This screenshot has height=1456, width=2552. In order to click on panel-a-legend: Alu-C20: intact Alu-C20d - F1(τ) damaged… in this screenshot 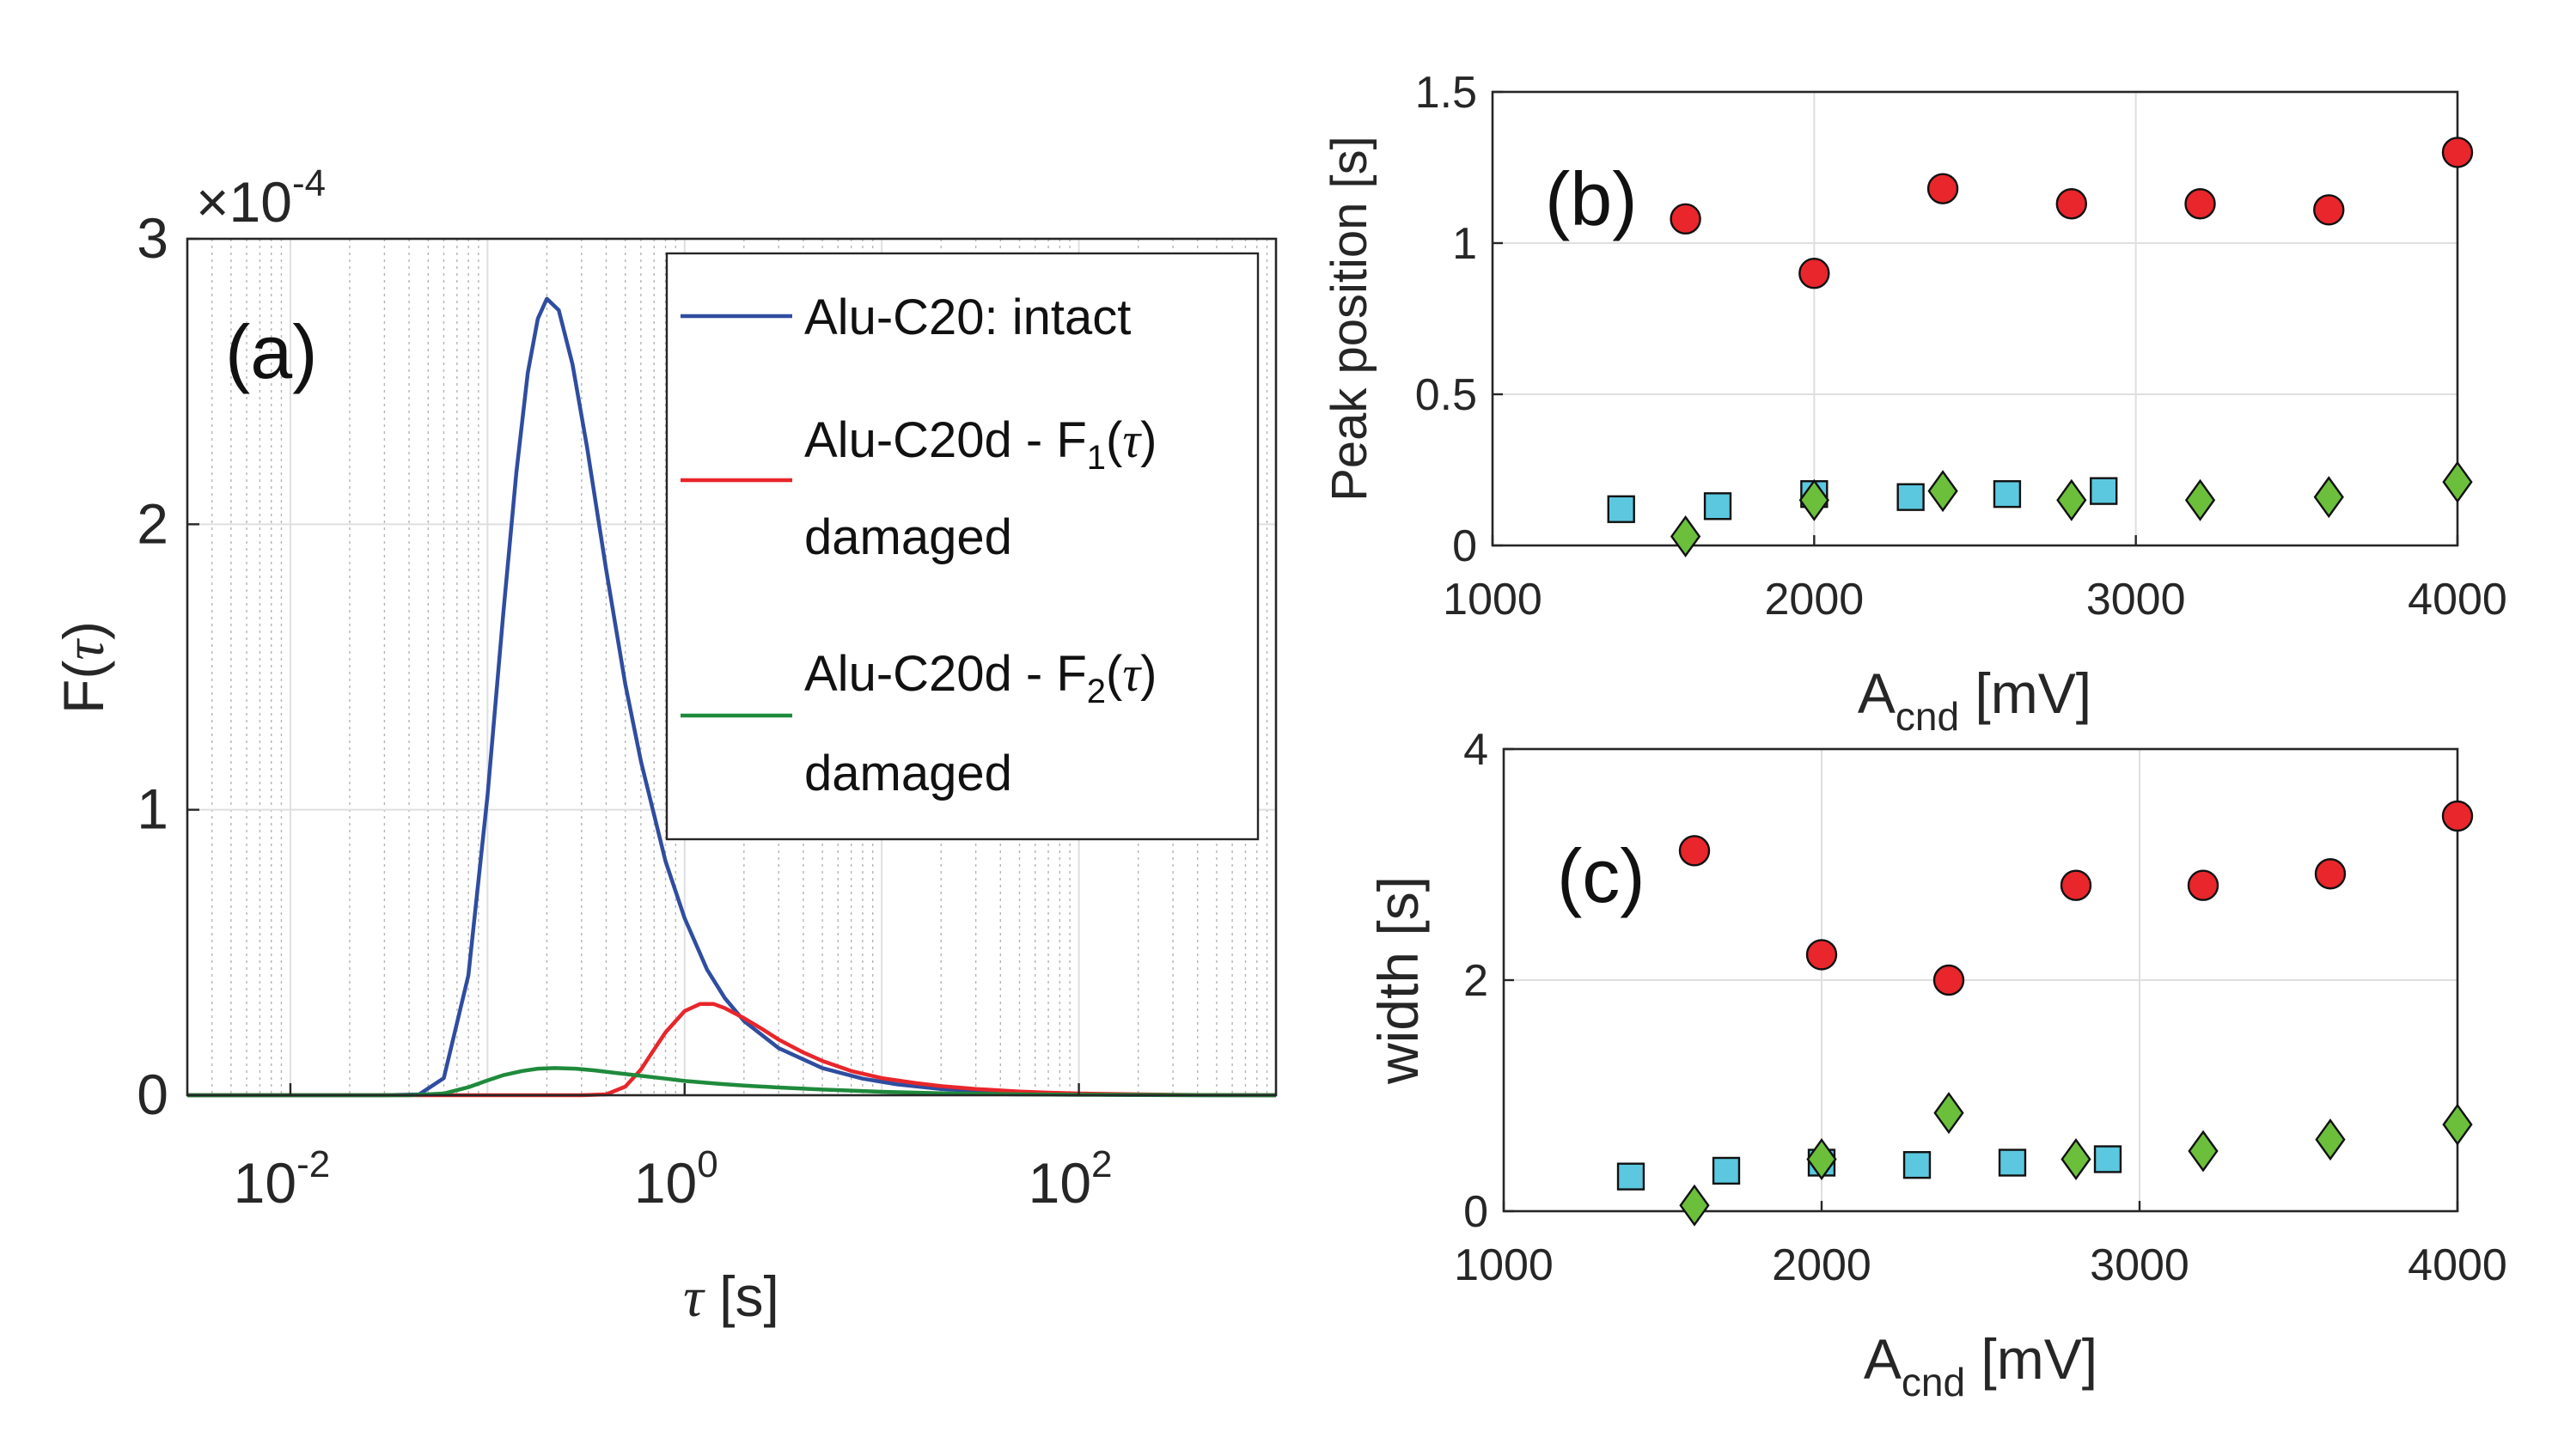, I will do `click(962, 546)`.